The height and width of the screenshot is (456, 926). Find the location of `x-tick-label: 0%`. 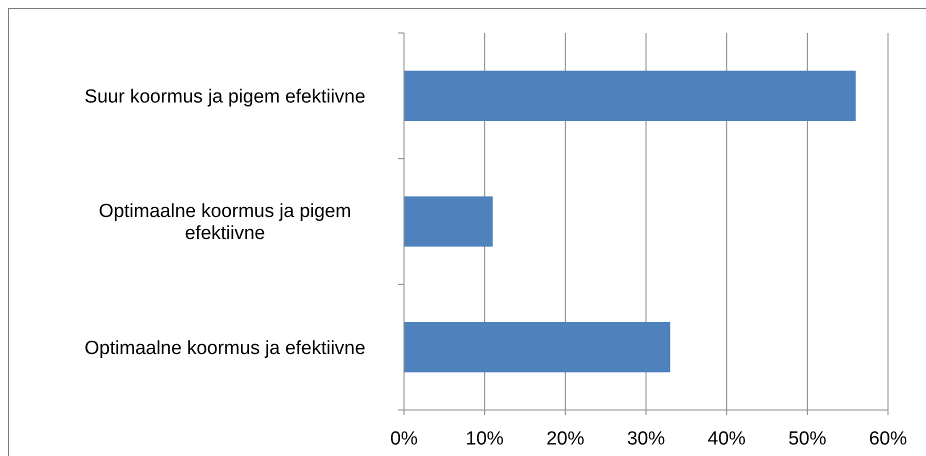

x-tick-label: 0% is located at coordinates (404, 439).